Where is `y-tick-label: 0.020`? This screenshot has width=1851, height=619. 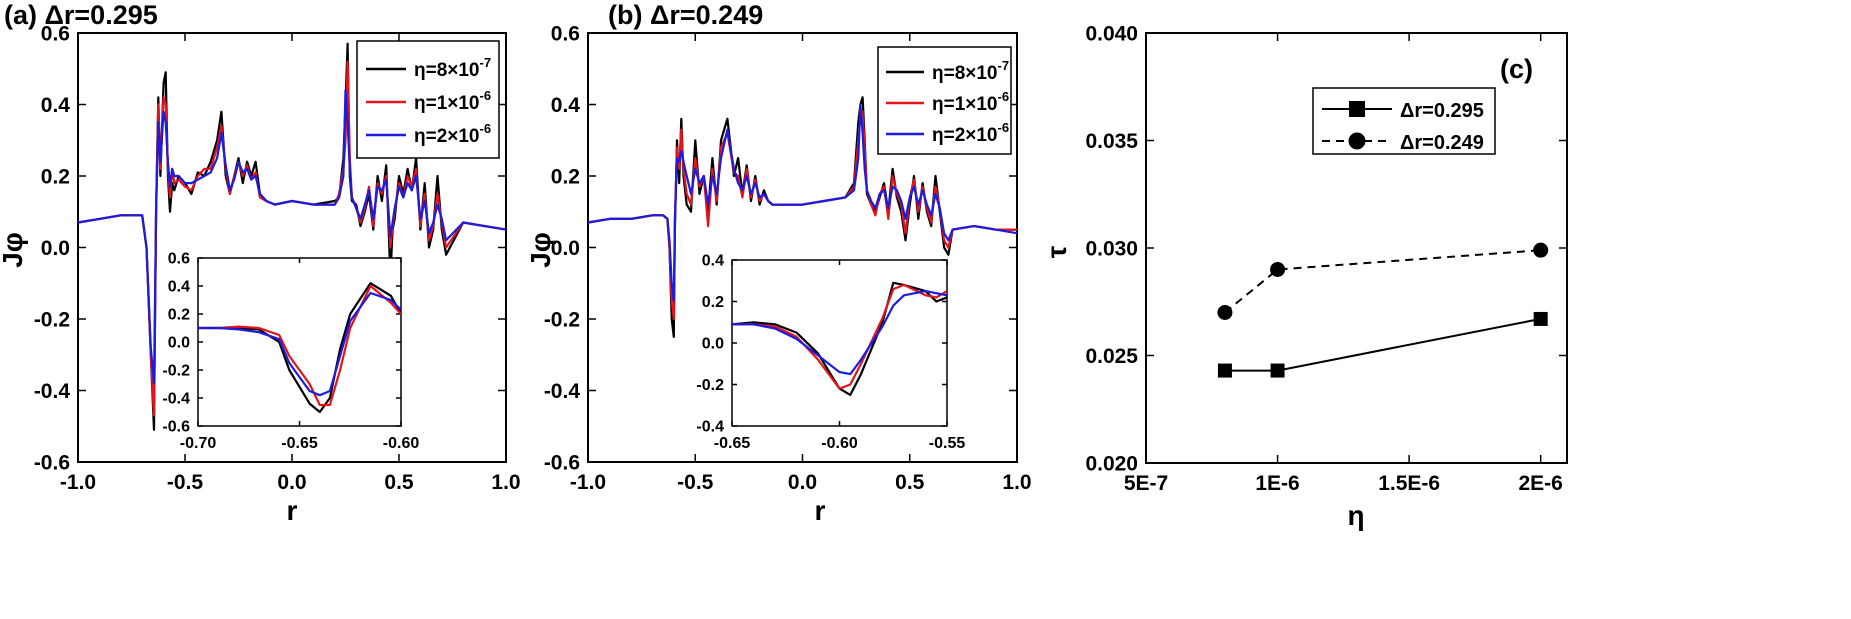
y-tick-label: 0.020 is located at coordinates (1111, 463).